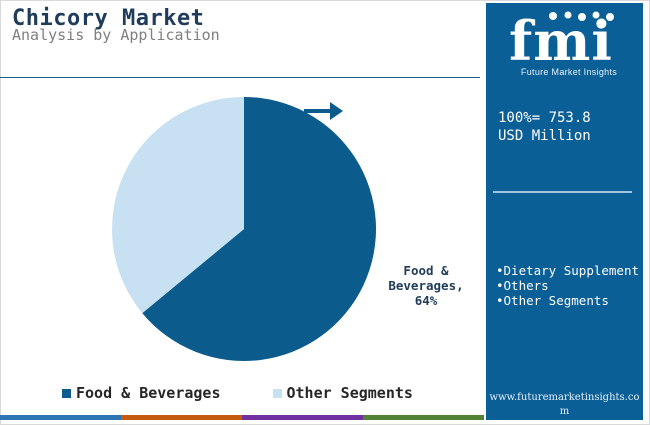 The image size is (650, 425). I want to click on page-subtitle: Analysis by Application, so click(116, 35).